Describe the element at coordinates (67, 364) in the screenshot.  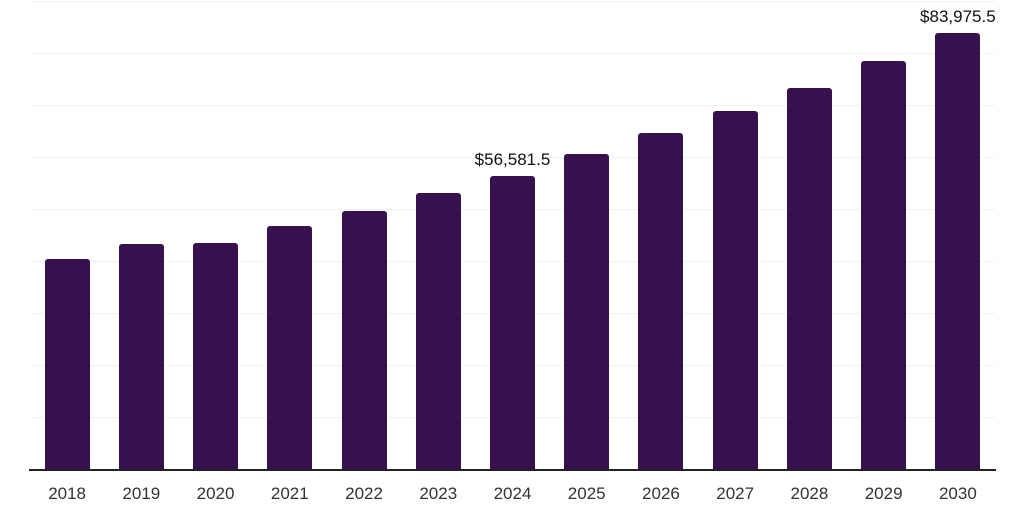
I see `bar-2018` at that location.